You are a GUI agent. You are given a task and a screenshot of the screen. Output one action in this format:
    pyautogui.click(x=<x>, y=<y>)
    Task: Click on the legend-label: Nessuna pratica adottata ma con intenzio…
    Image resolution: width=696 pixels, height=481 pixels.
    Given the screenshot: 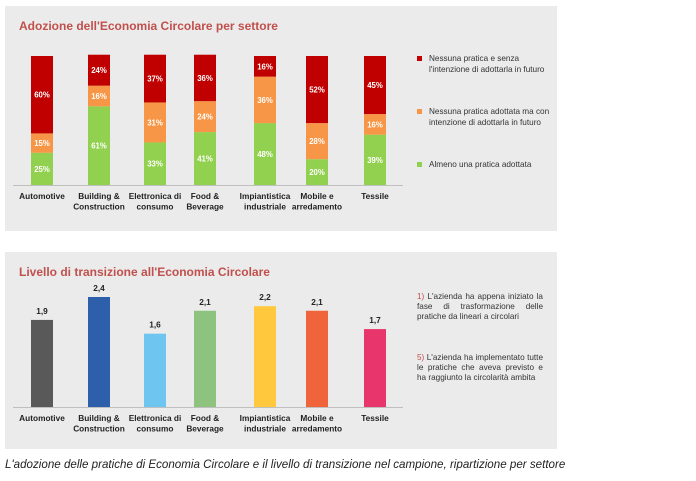 What is the action you would take?
    pyautogui.click(x=489, y=117)
    